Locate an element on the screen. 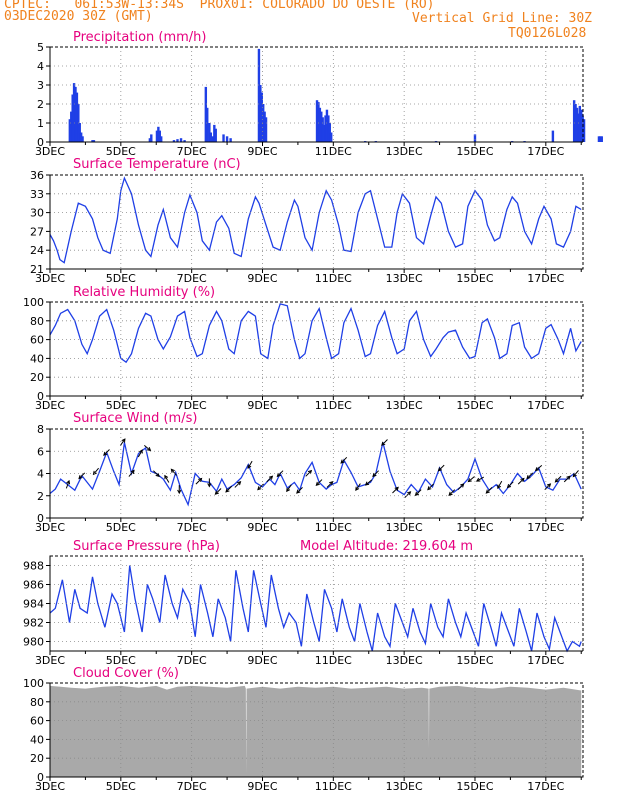  y-tick-label: 80 is located at coordinates (37, 321).